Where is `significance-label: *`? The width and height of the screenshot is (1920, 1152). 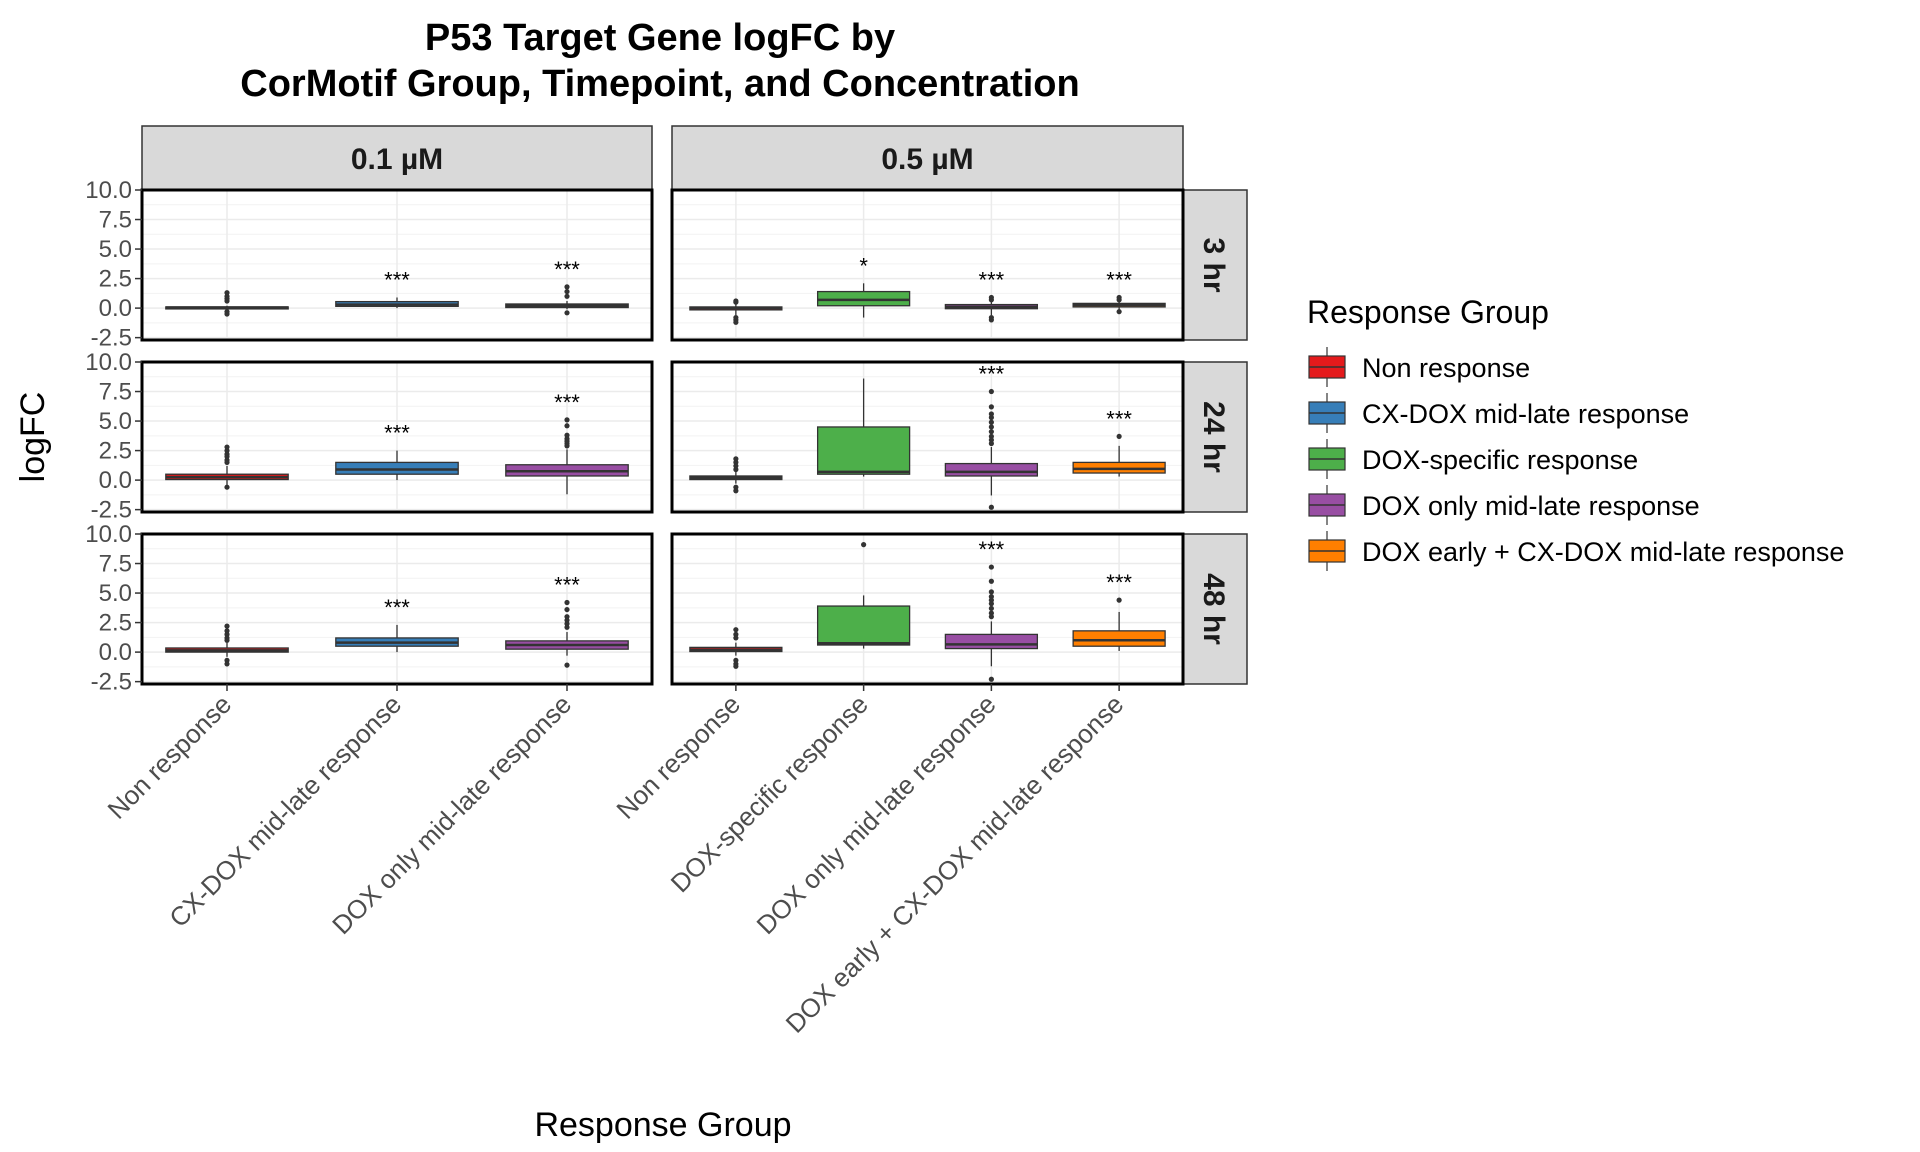
significance-label: * is located at coordinates (863, 265).